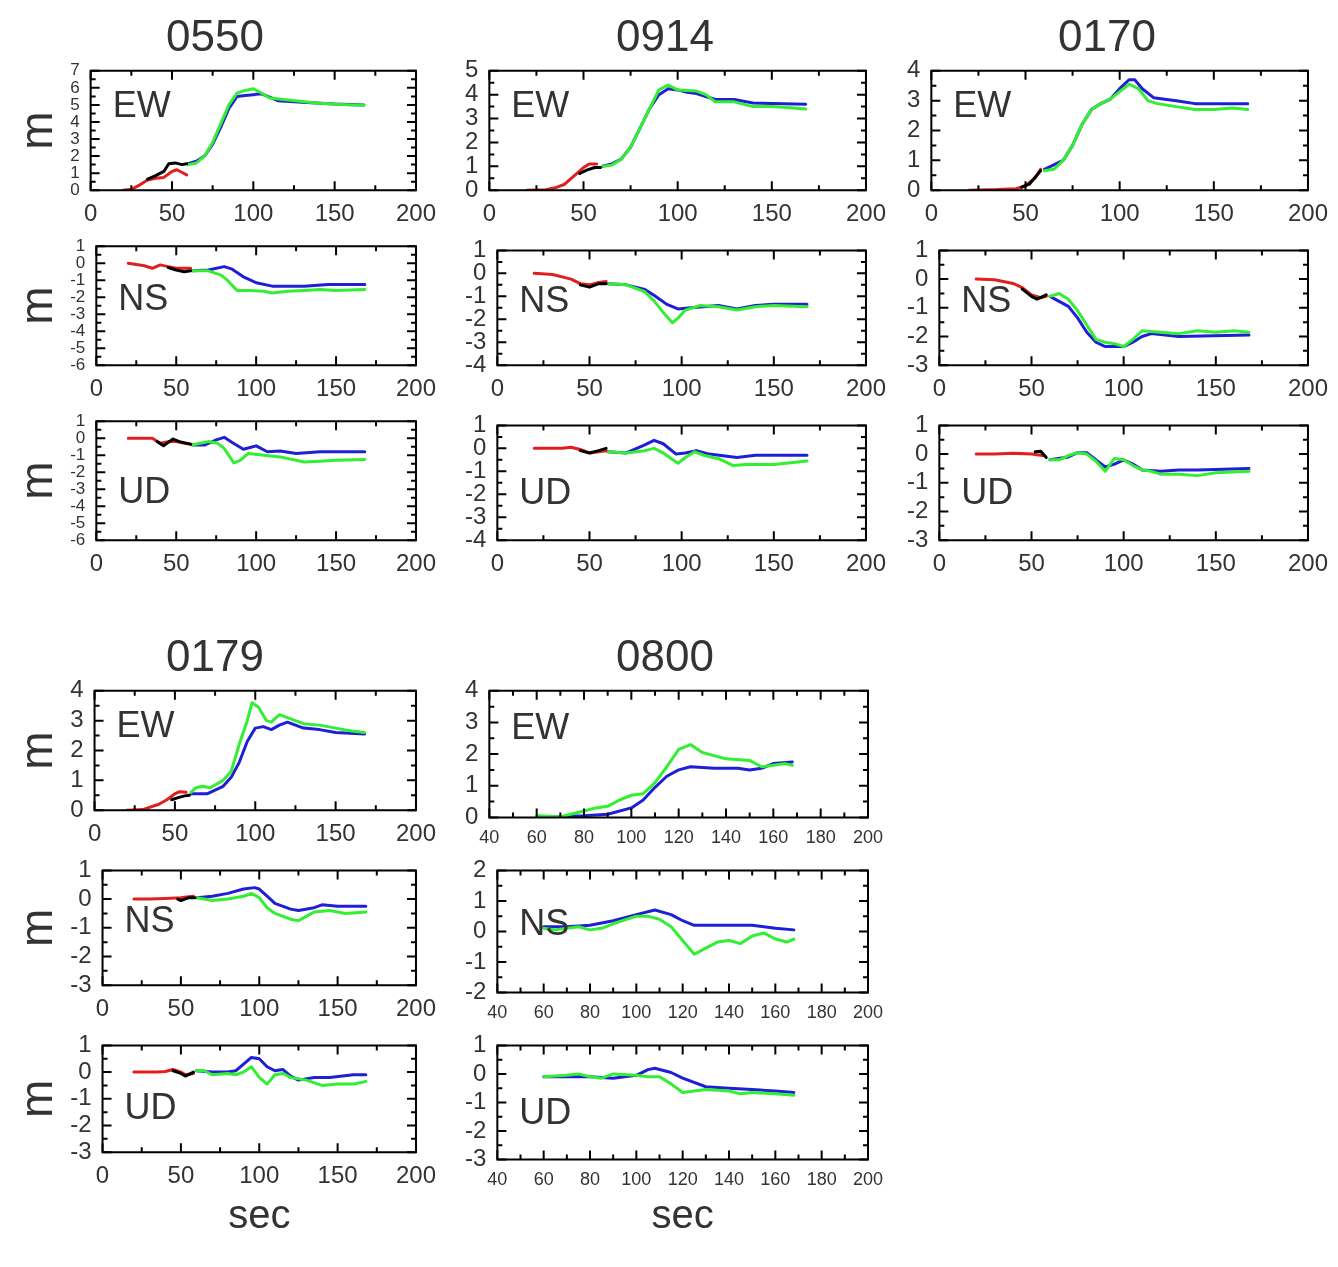 The image size is (1338, 1267). I want to click on chart-title: 0800, so click(665, 655).